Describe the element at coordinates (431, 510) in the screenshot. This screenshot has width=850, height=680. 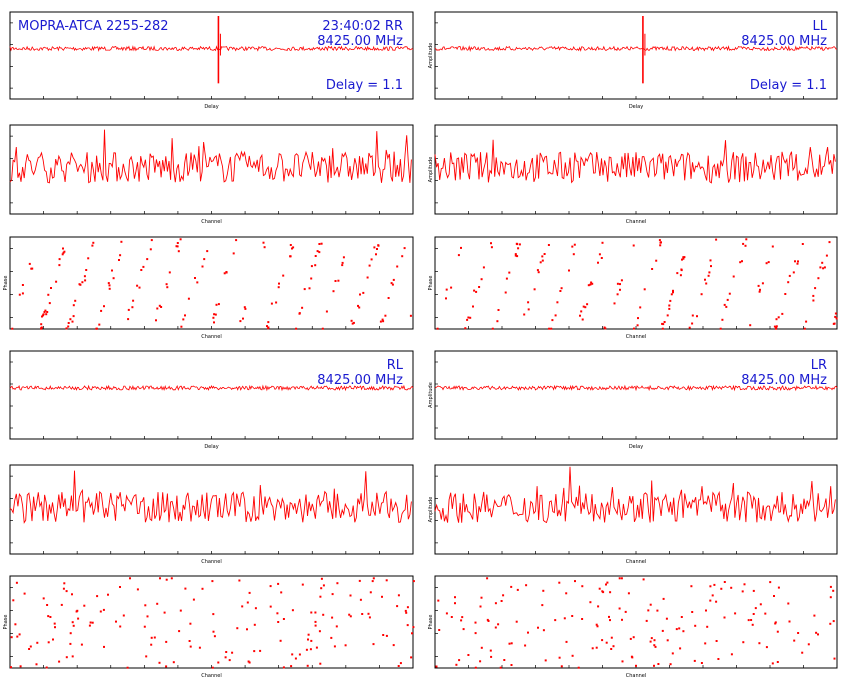
I see `y-axis-label: Amplitude` at that location.